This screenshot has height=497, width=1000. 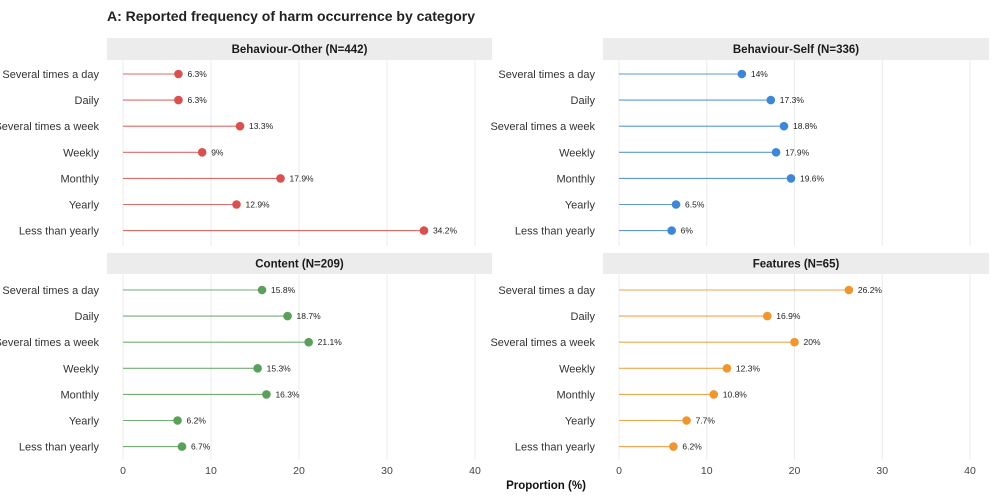 I want to click on data-label: 12.9%, so click(x=258, y=205).